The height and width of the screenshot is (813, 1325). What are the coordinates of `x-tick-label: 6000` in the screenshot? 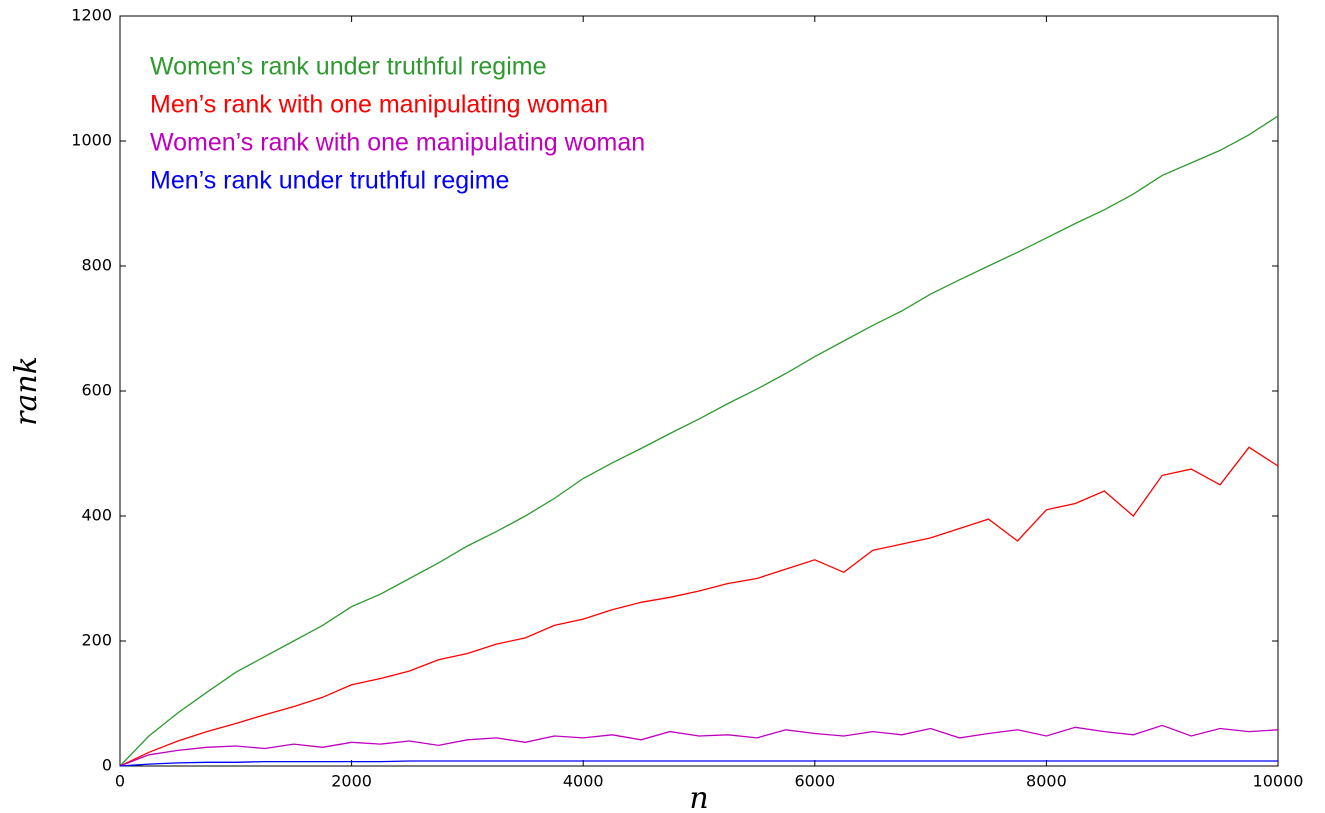 It's located at (814, 781).